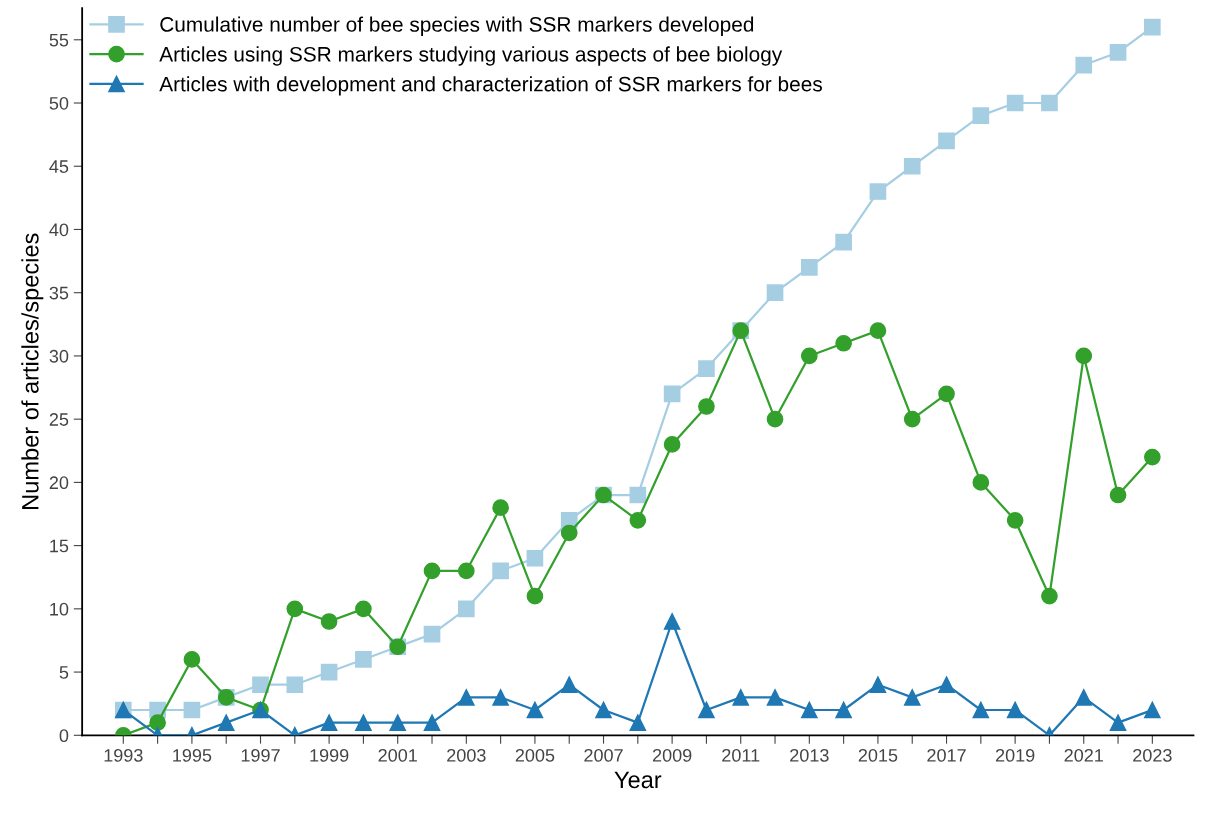 The height and width of the screenshot is (817, 1208). I want to click on x-tick-label: 2019, so click(1015, 755).